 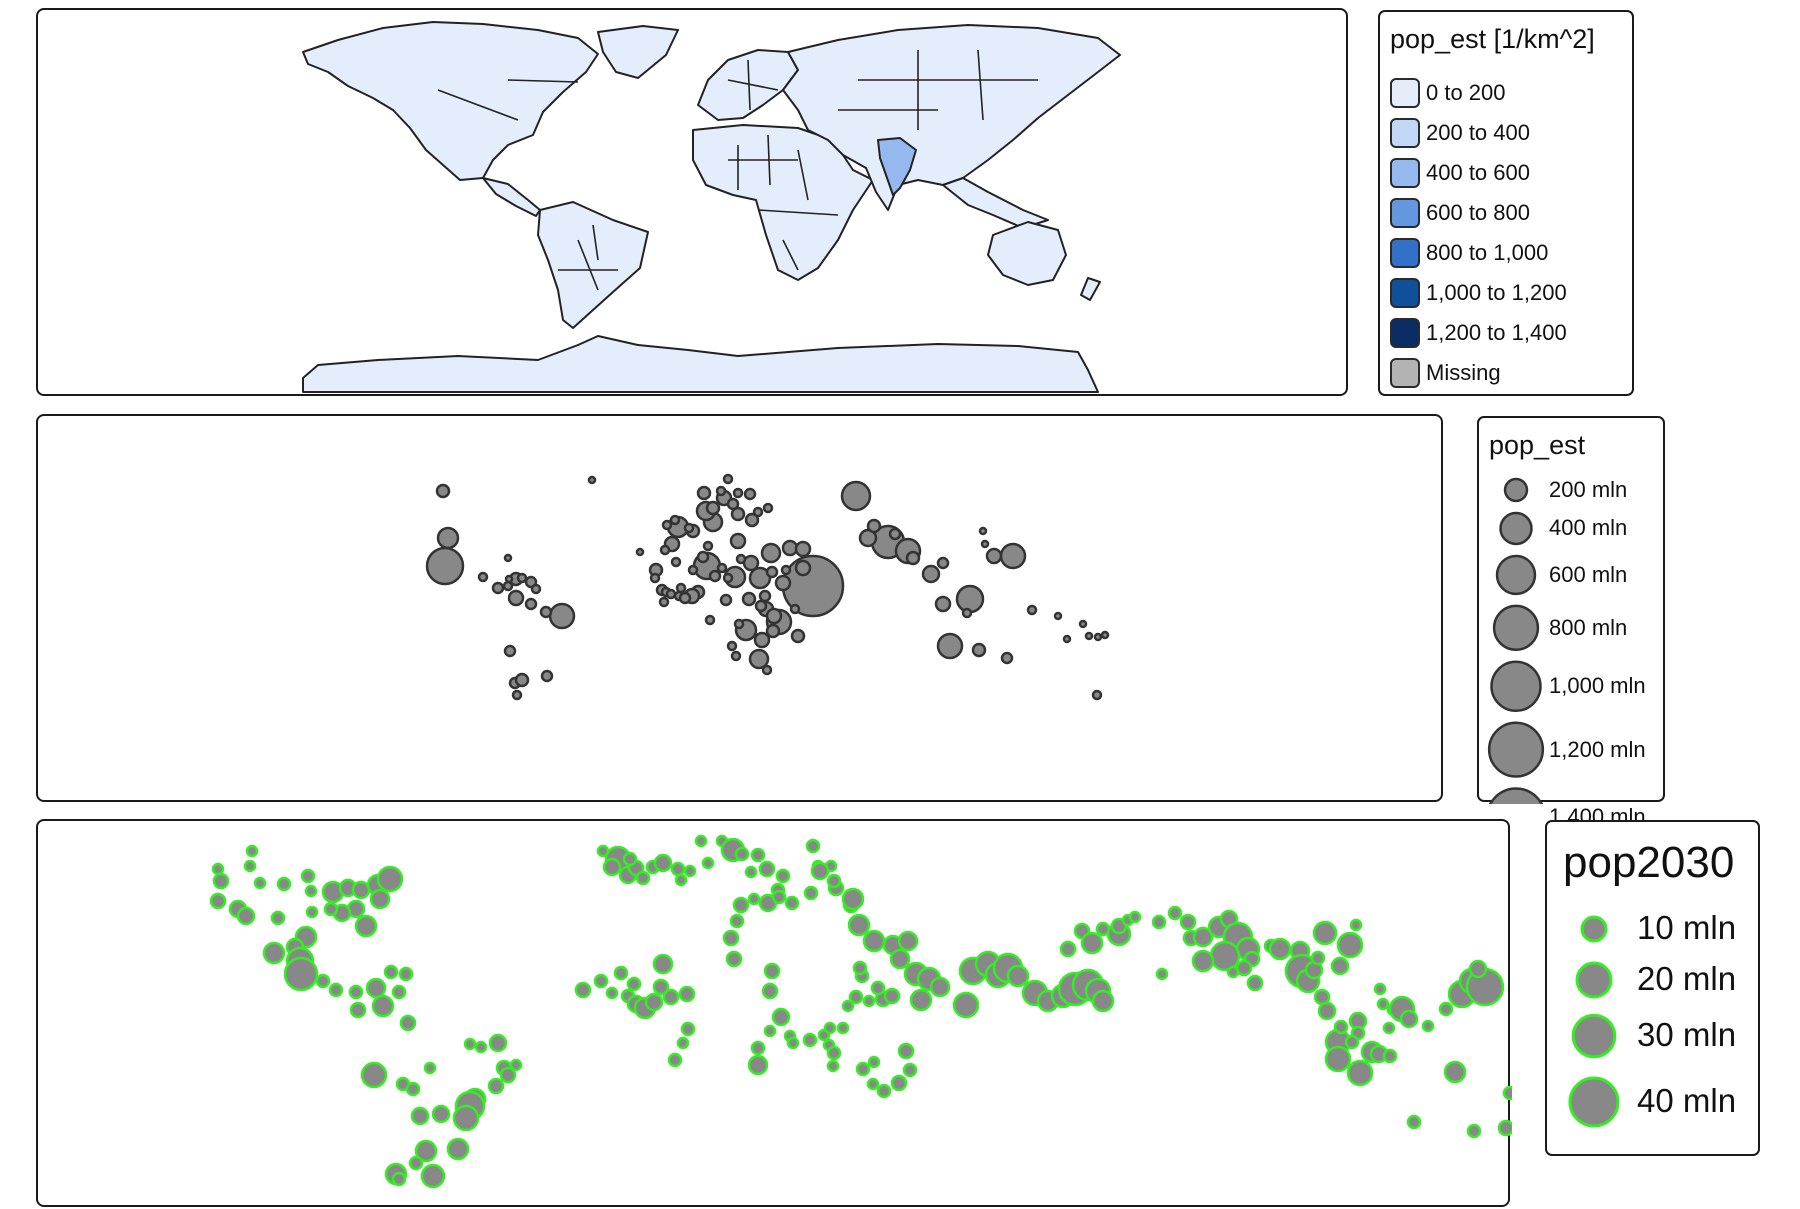 I want to click on legend-bubble-label: 200 mln, so click(x=1588, y=489).